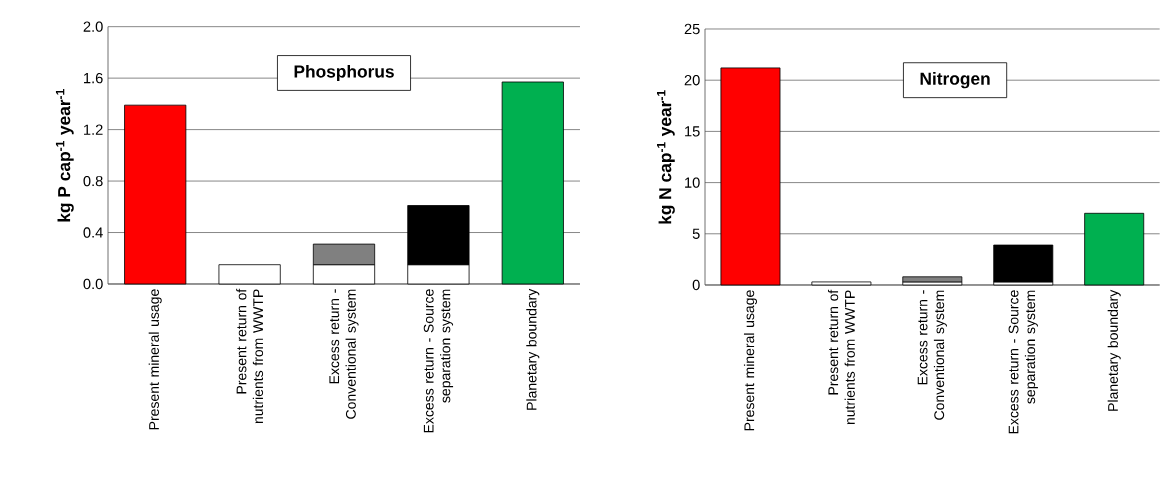  What do you see at coordinates (666, 157) in the screenshot?
I see `y-axis-title: kg N cap$^{-1}$ year$^{-1}$` at bounding box center [666, 157].